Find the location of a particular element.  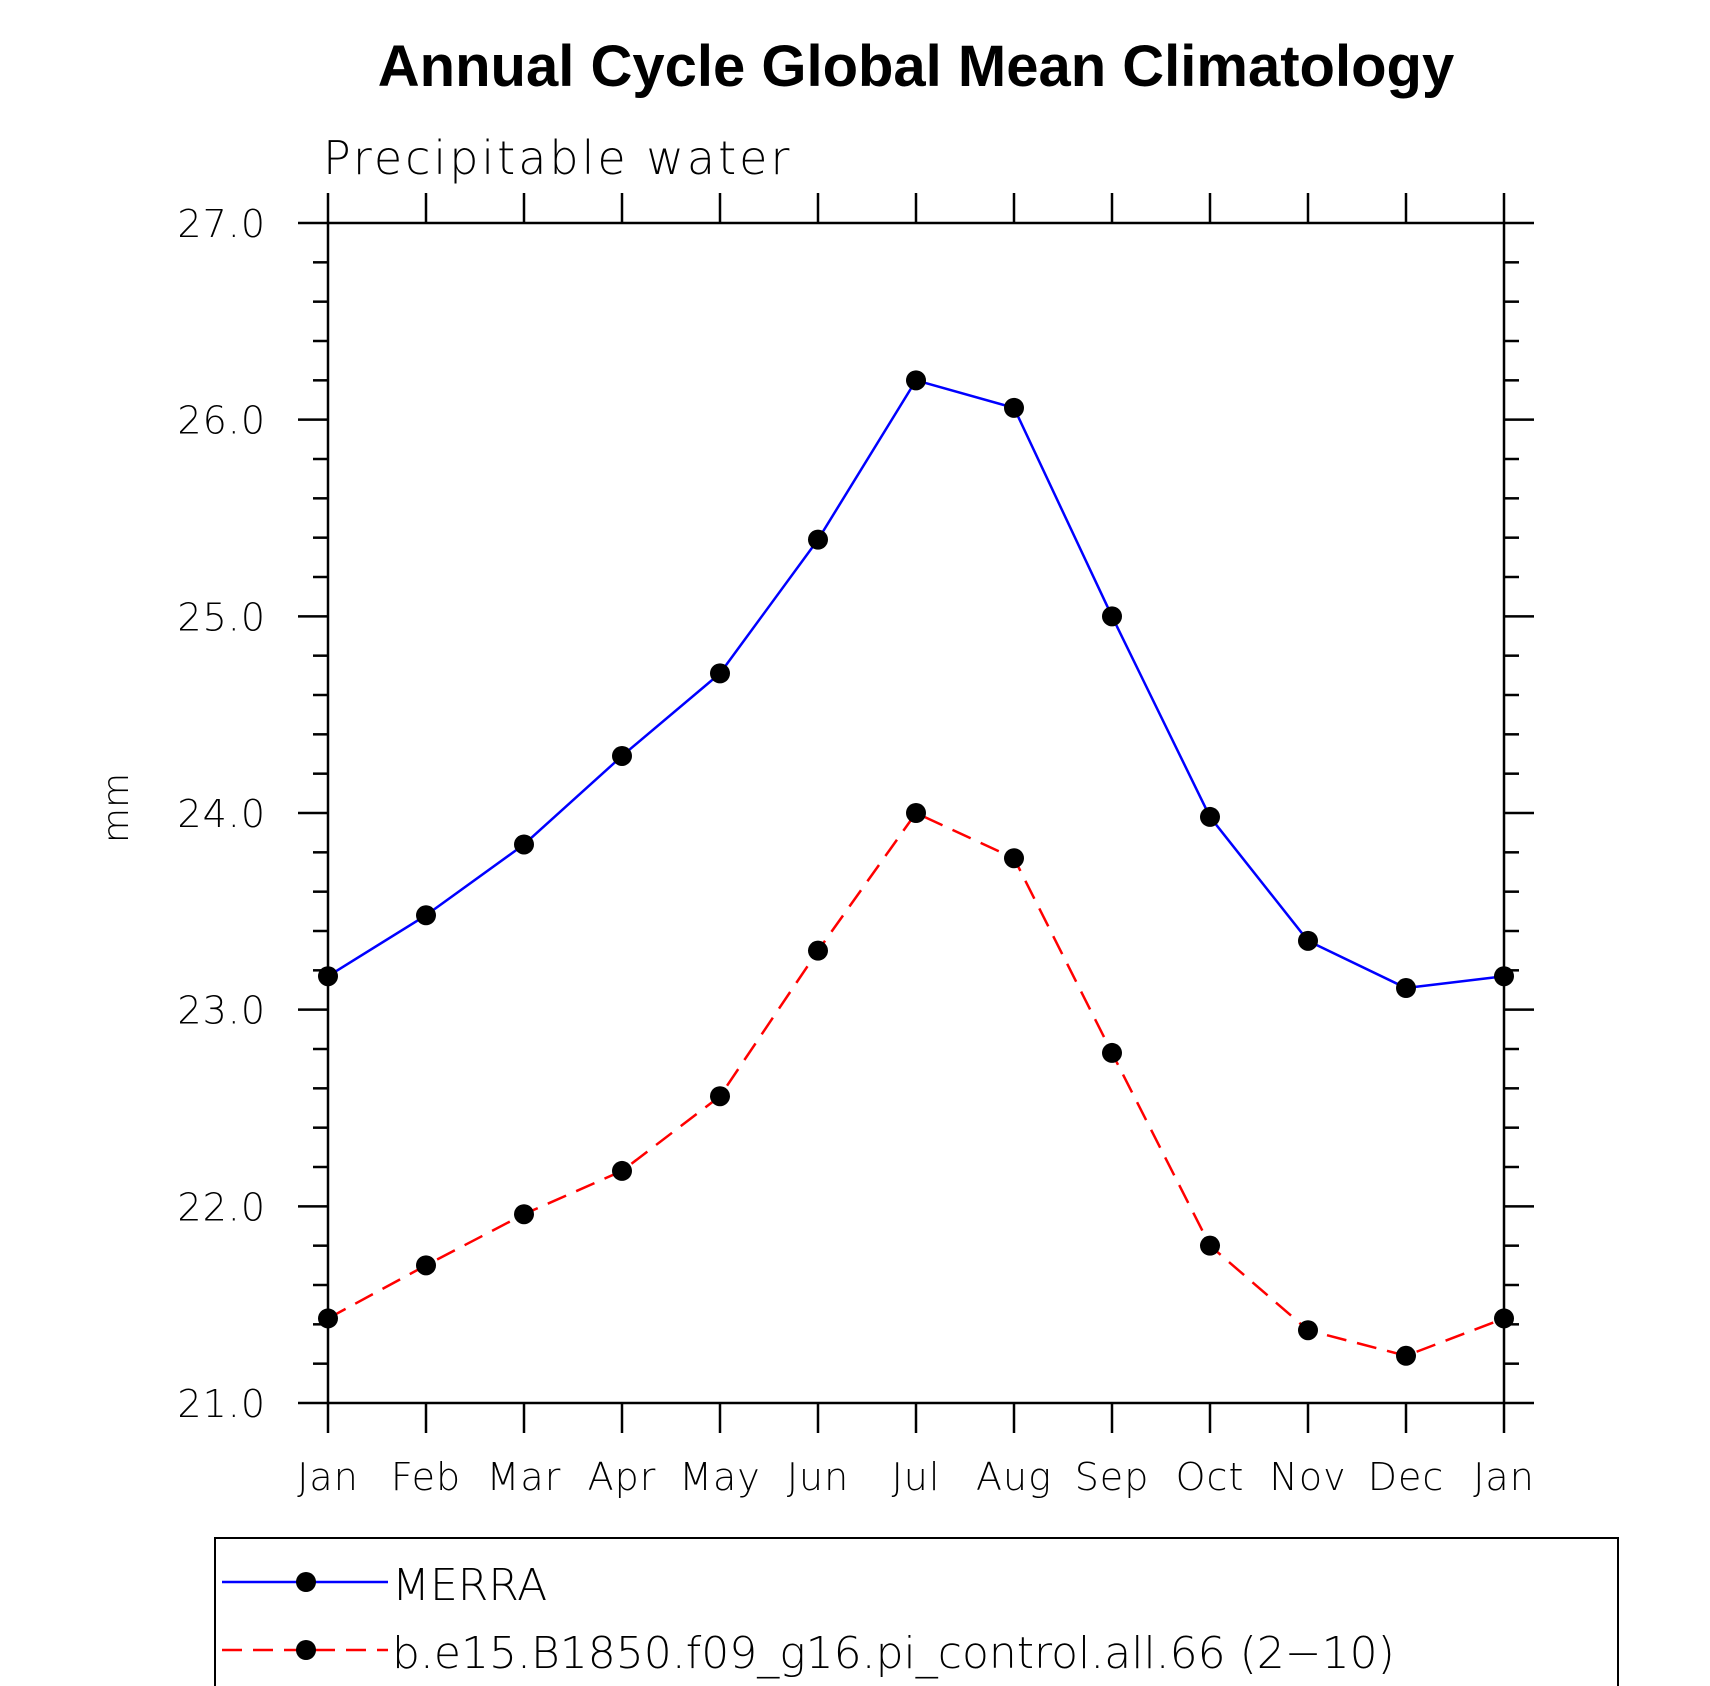

x-tick-label: Feb is located at coordinates (426, 1477).